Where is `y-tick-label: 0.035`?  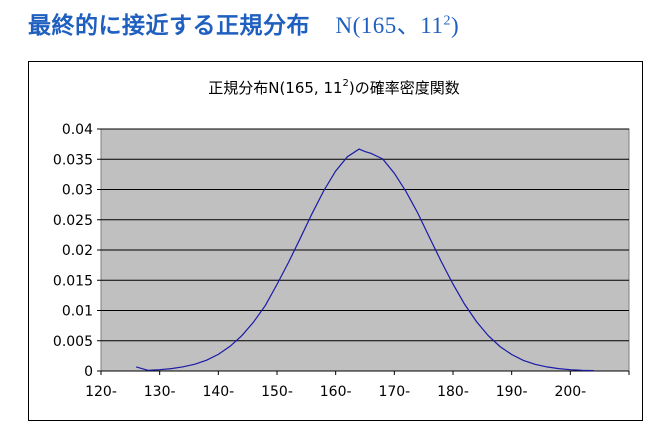 y-tick-label: 0.035 is located at coordinates (73, 160).